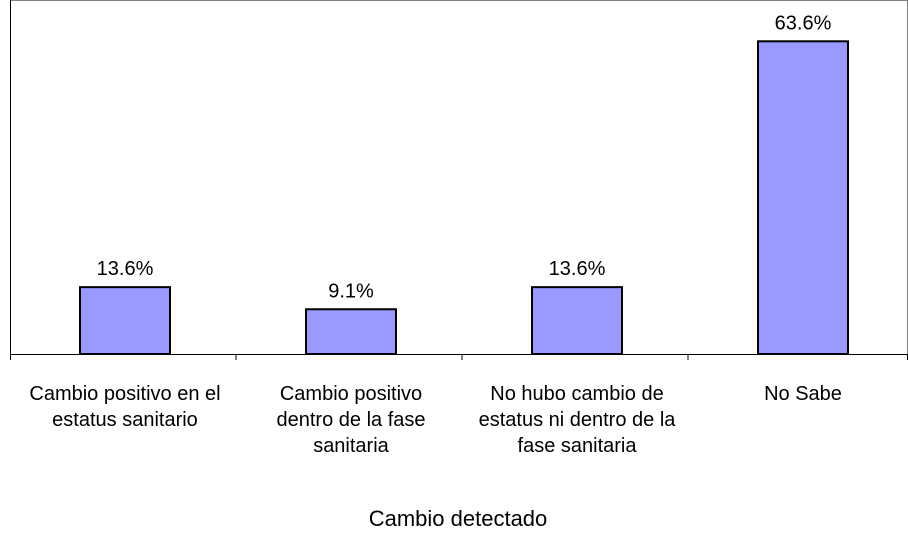 This screenshot has height=538, width=908. I want to click on data-label: 9.1%, so click(351, 291).